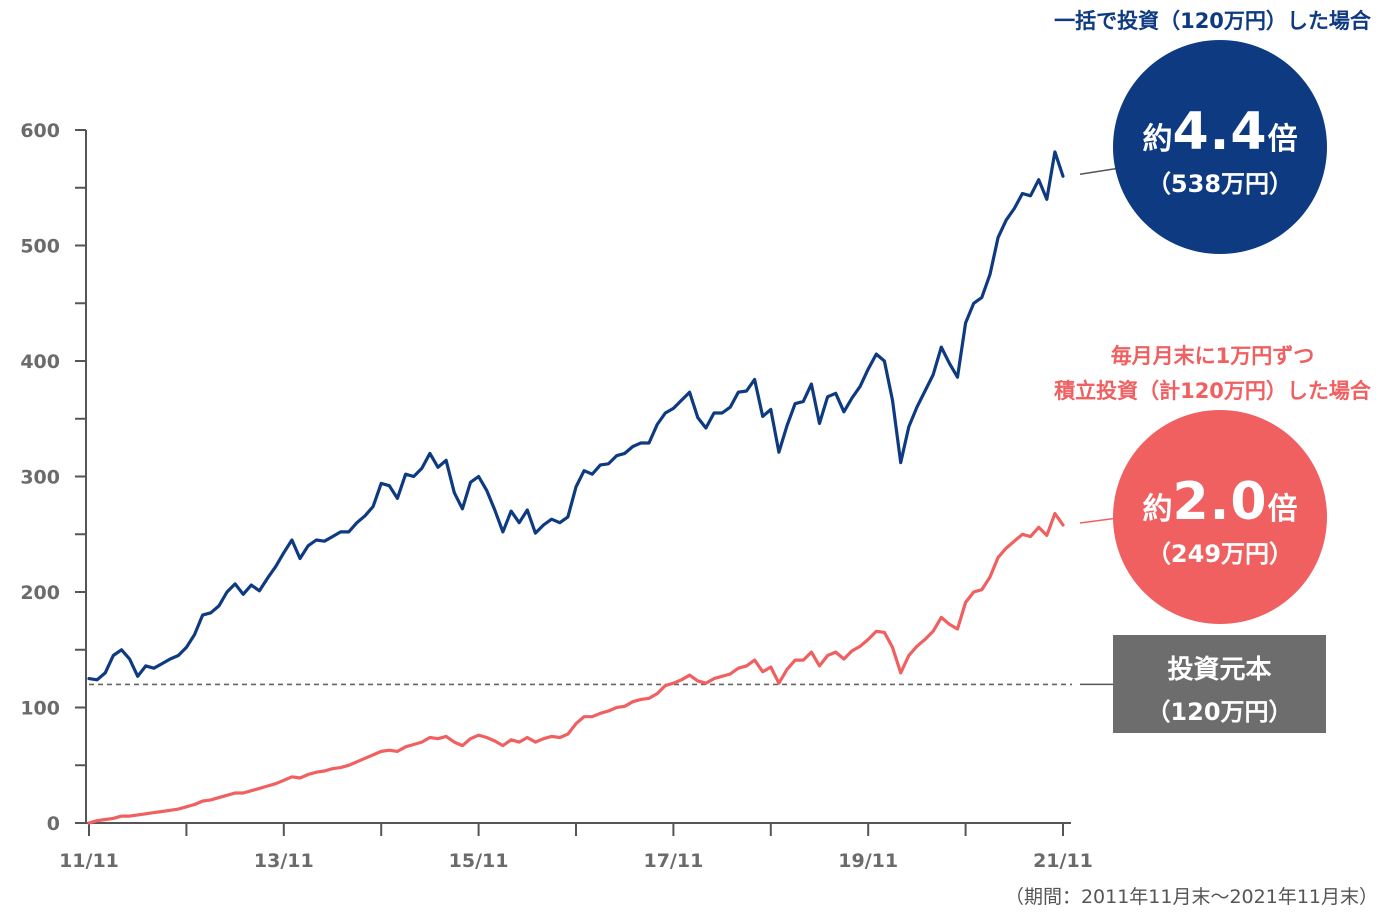  What do you see at coordinates (1157, 139) in the screenshot?
I see `lump-sum-prefix: 約` at bounding box center [1157, 139].